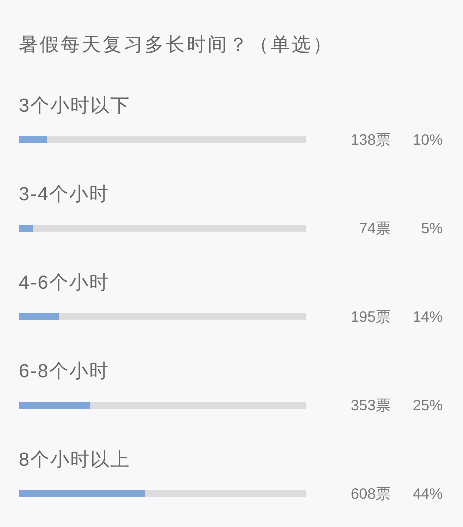  What do you see at coordinates (370, 317) in the screenshot?
I see `annotation: 195票` at bounding box center [370, 317].